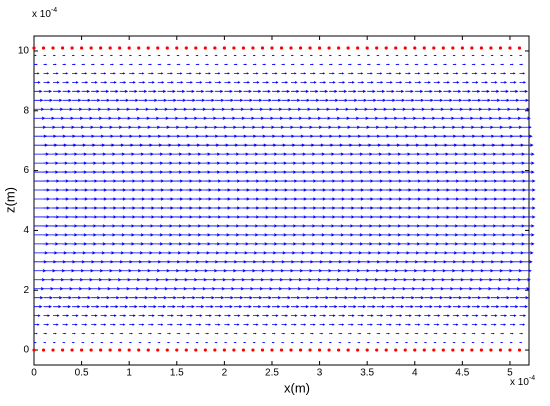 This screenshot has height=406, width=550. Describe the element at coordinates (82, 373) in the screenshot. I see `x-tick-label: 0.5` at that location.